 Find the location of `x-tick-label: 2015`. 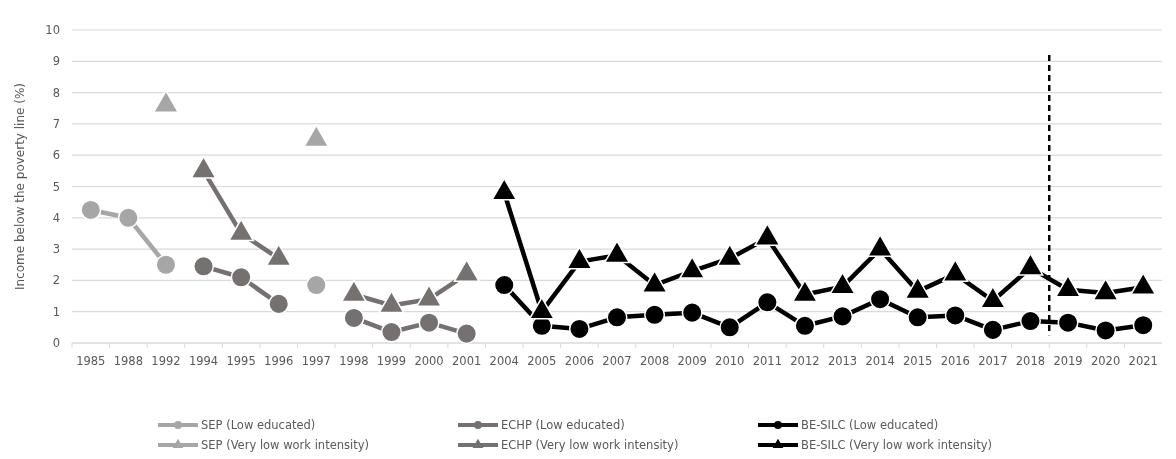

x-tick-label: 2015 is located at coordinates (918, 361).